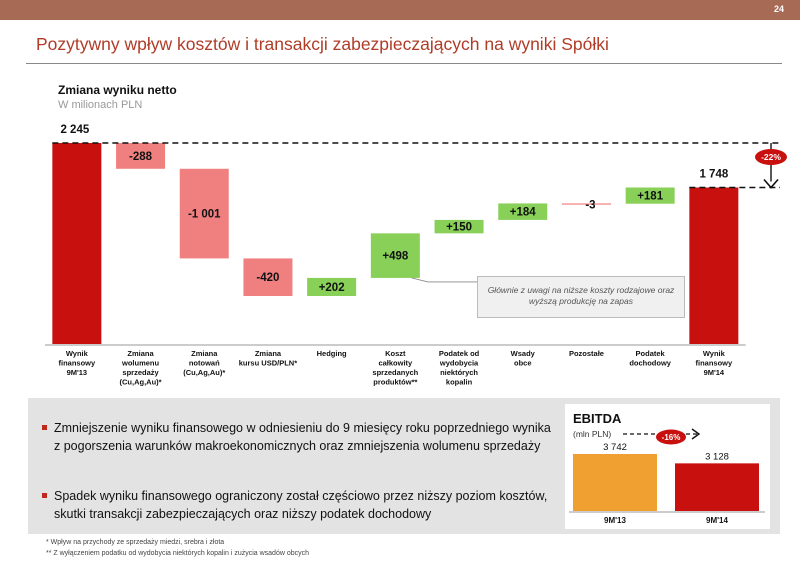  I want to click on bar-value-label: +498, so click(395, 257).